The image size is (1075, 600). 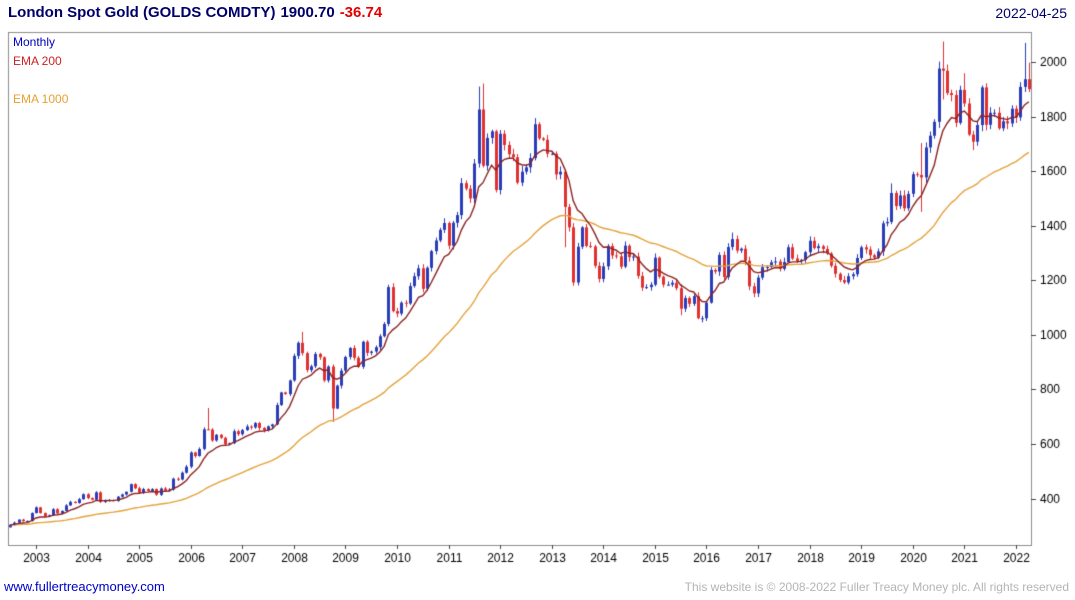 What do you see at coordinates (40, 70) in the screenshot?
I see `chart-legend: Monthly EMA 200 EMA 1000` at bounding box center [40, 70].